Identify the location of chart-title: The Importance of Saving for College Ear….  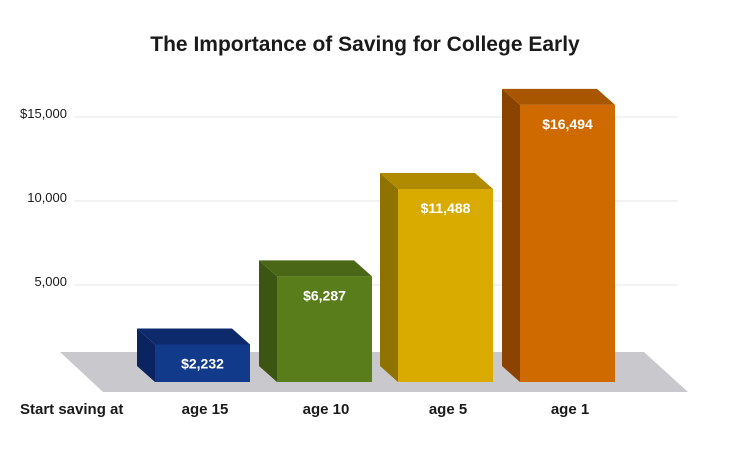
(365, 44).